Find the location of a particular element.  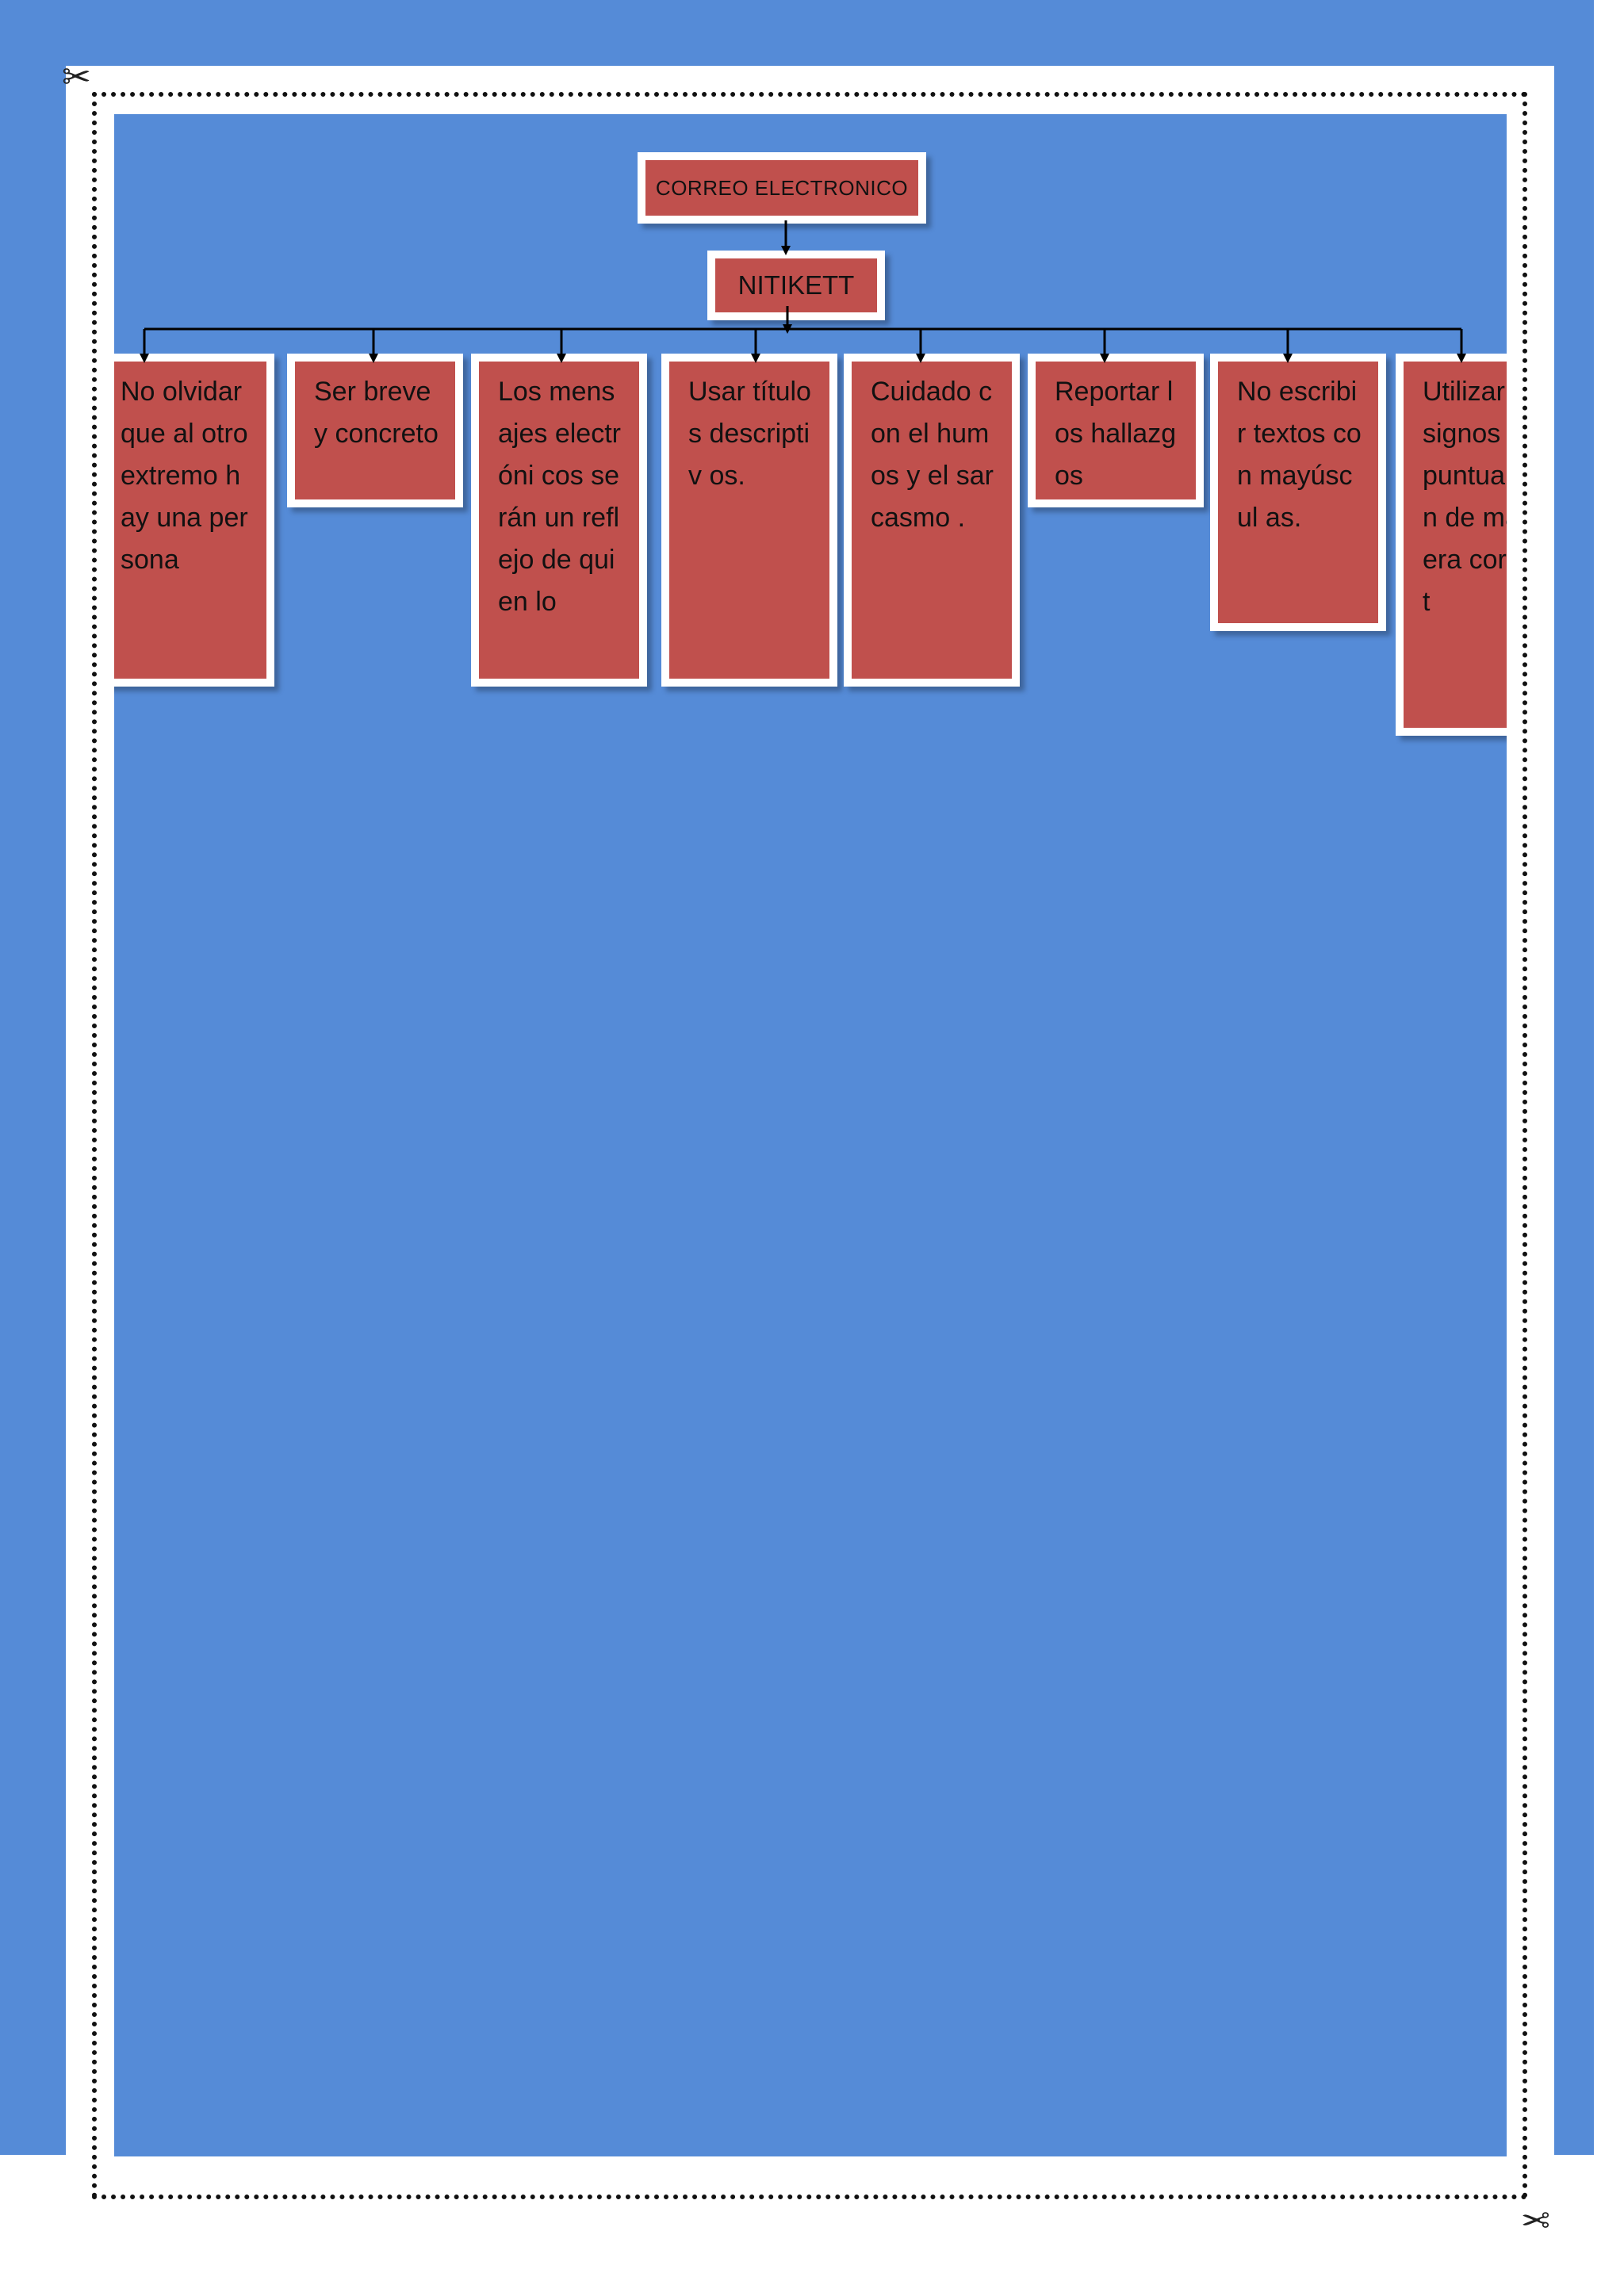

rule-node-6: Reportar los hallazgos is located at coordinates (1116, 430).